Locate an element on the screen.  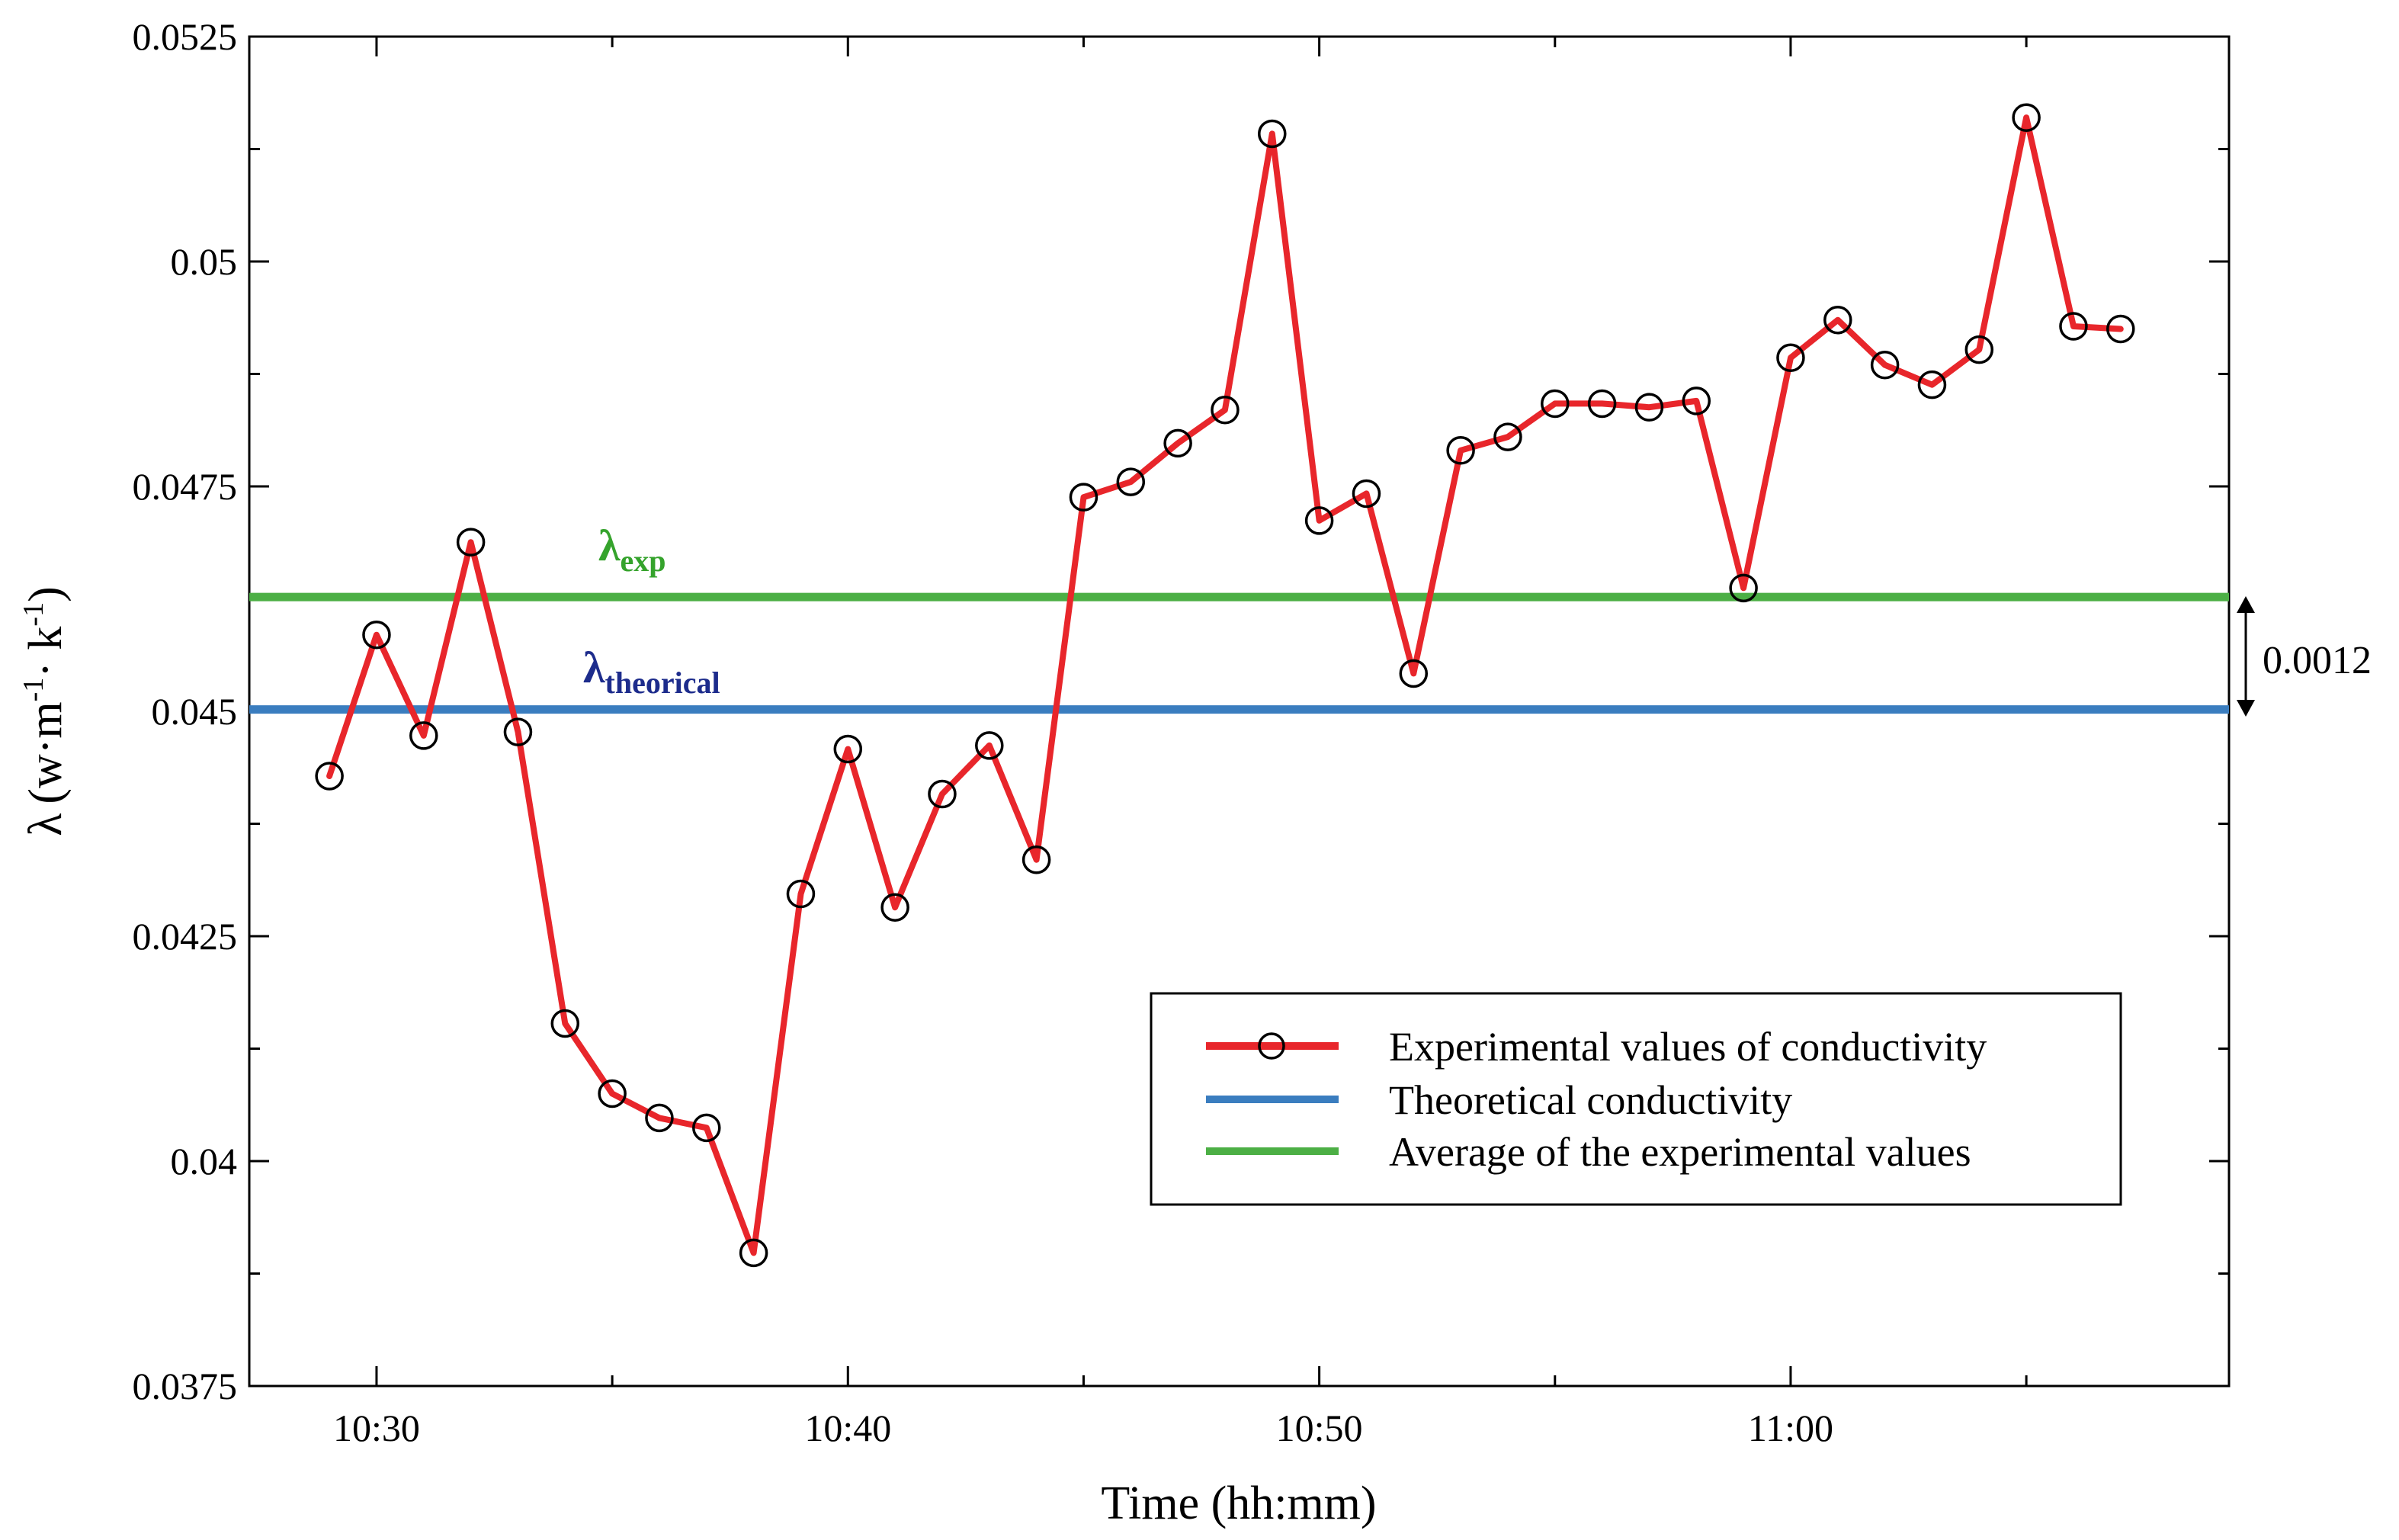
y-tick-label: 0.0475 is located at coordinates (185, 487).